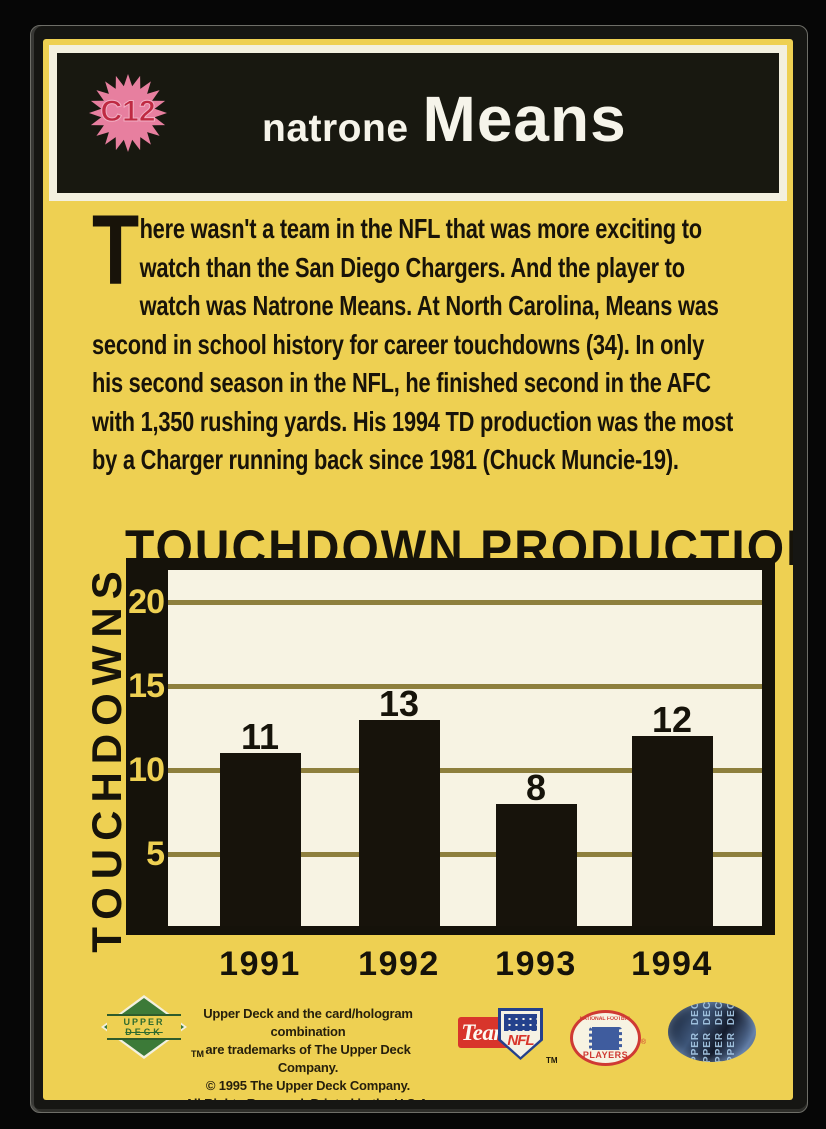  I want to click on chart-y-axis-label: TOUCHDOWNS, so click(106, 758).